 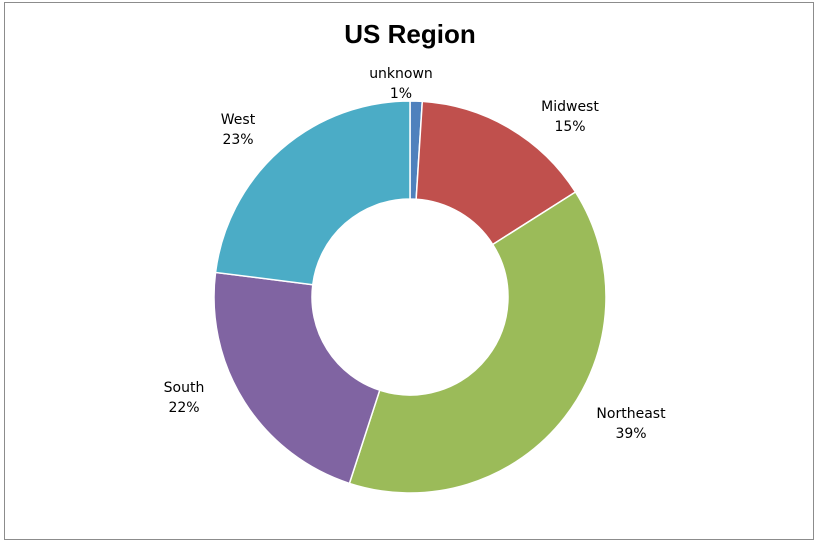 What do you see at coordinates (238, 120) in the screenshot?
I see `slice-label-west: West` at bounding box center [238, 120].